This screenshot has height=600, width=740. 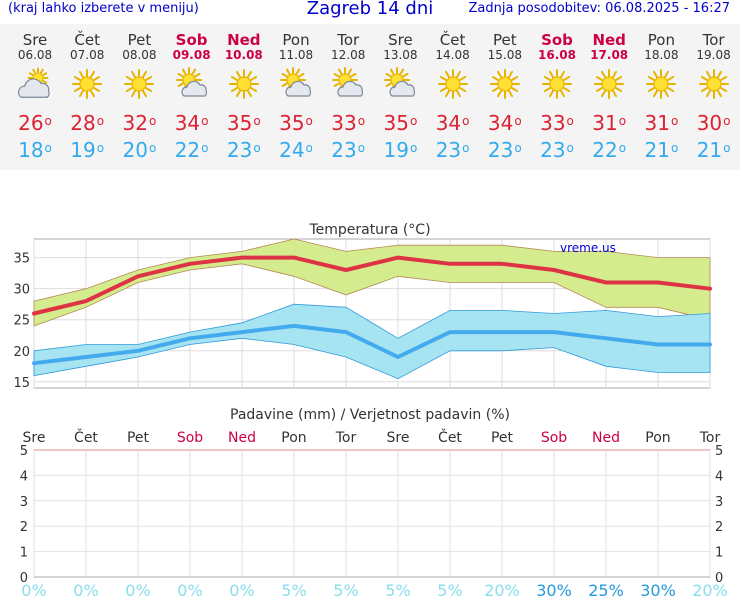 What do you see at coordinates (719, 578) in the screenshot?
I see `precipitation-tick-label-right: 0` at bounding box center [719, 578].